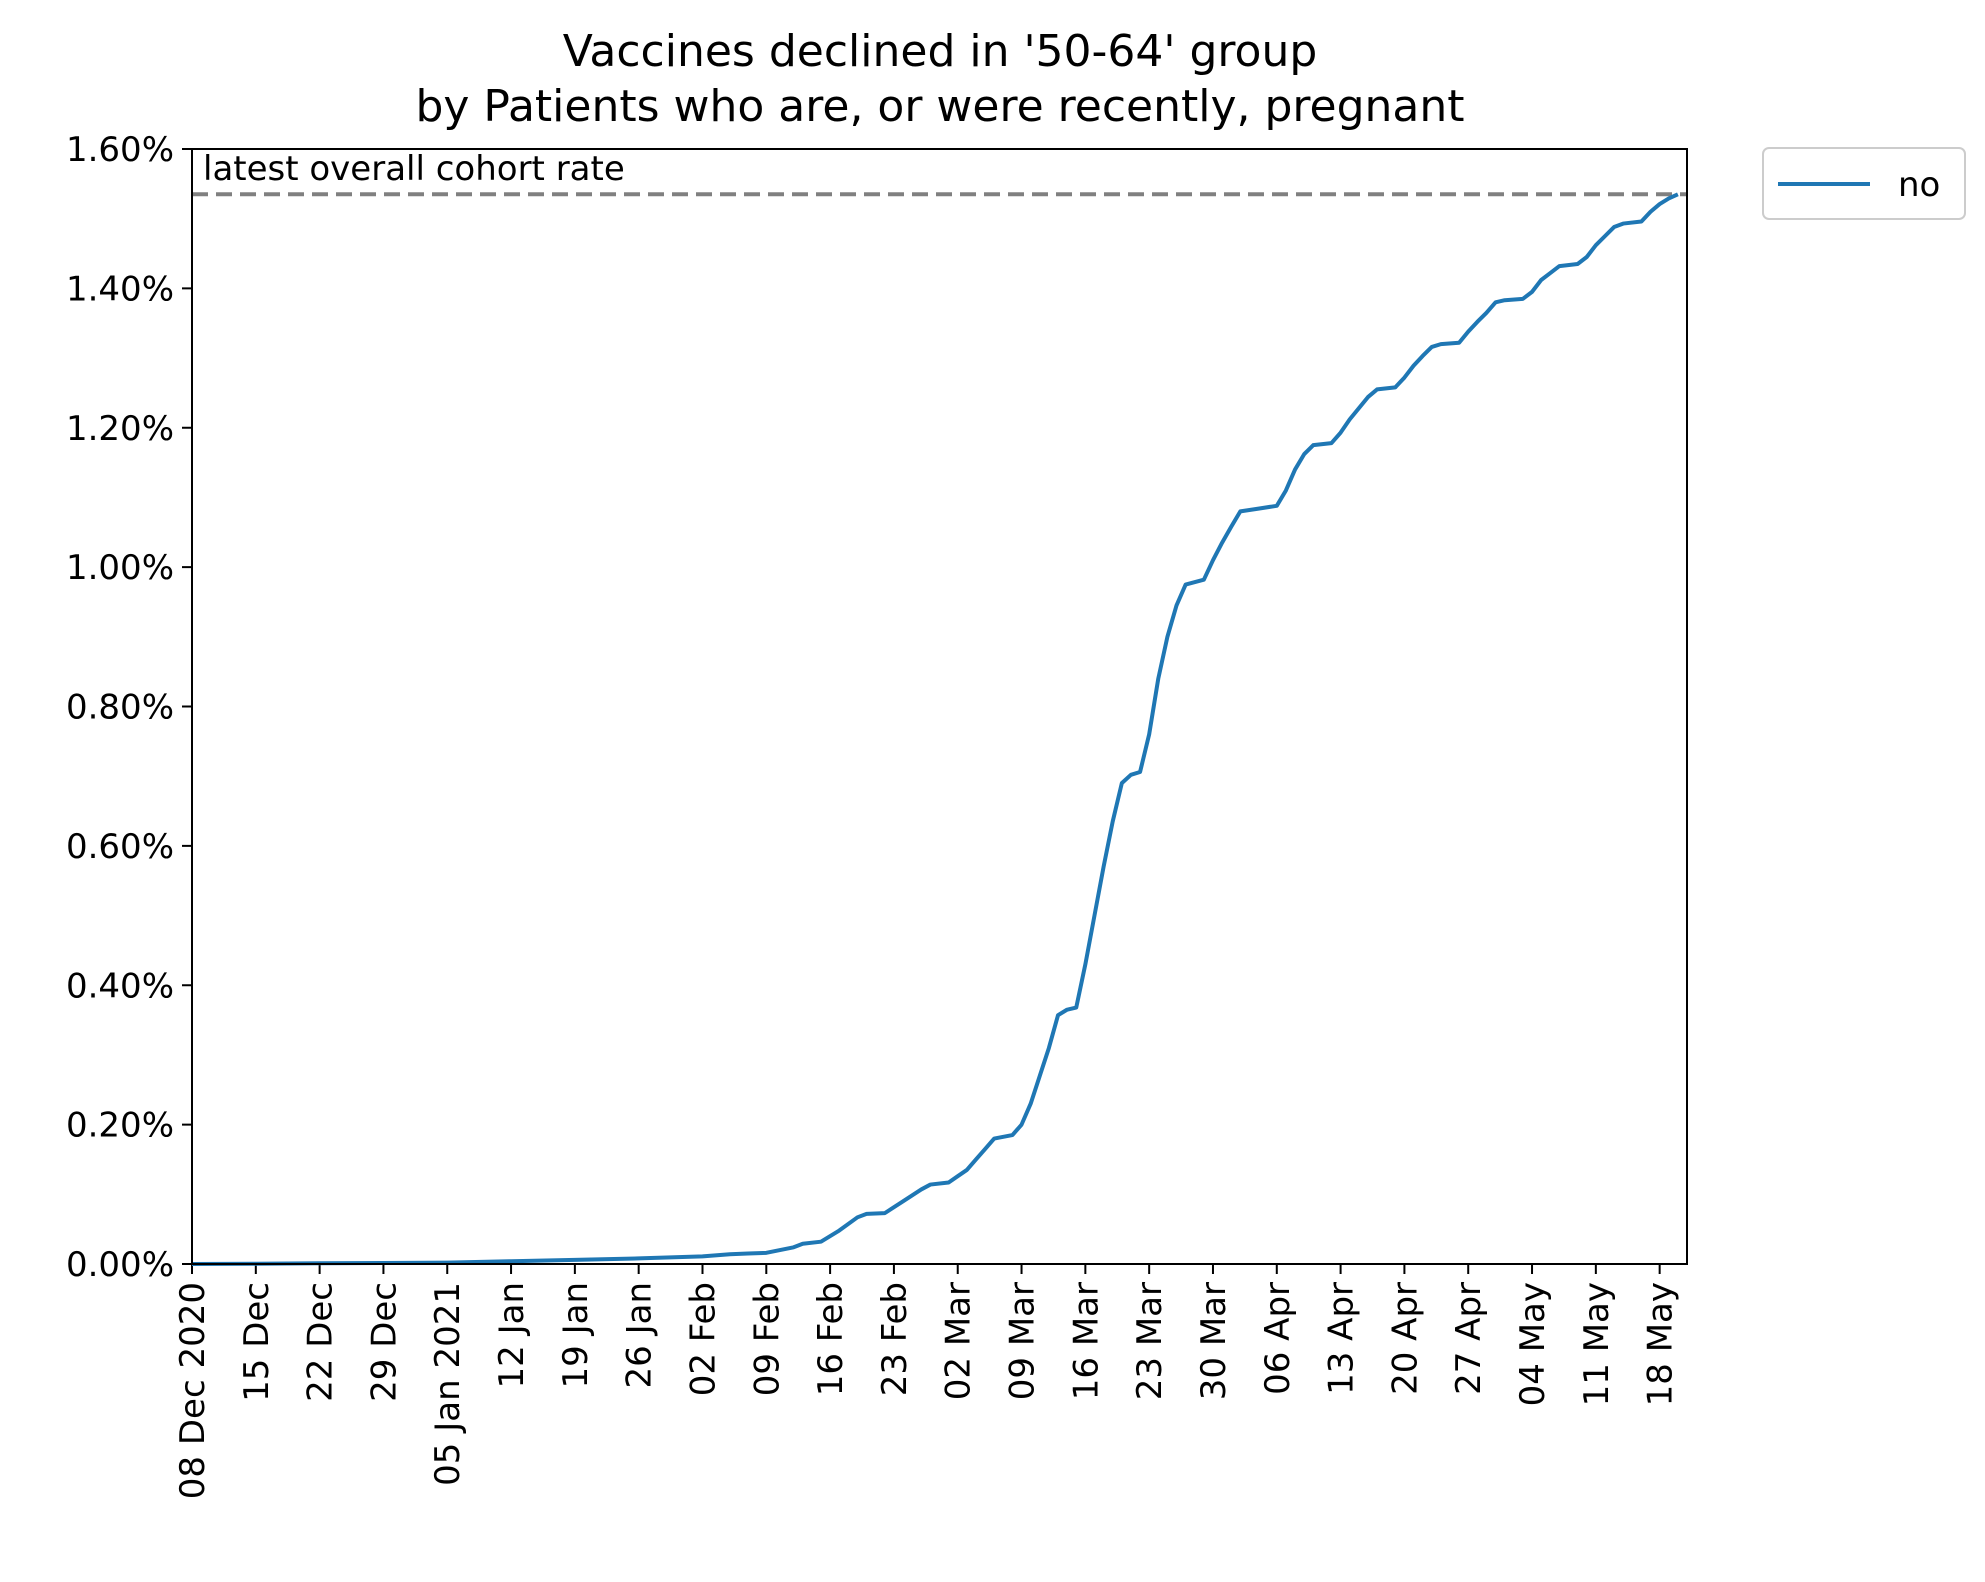 The width and height of the screenshot is (1985, 1582). What do you see at coordinates (414, 169) in the screenshot?
I see `reference-line-label: latest overall cohort rate` at bounding box center [414, 169].